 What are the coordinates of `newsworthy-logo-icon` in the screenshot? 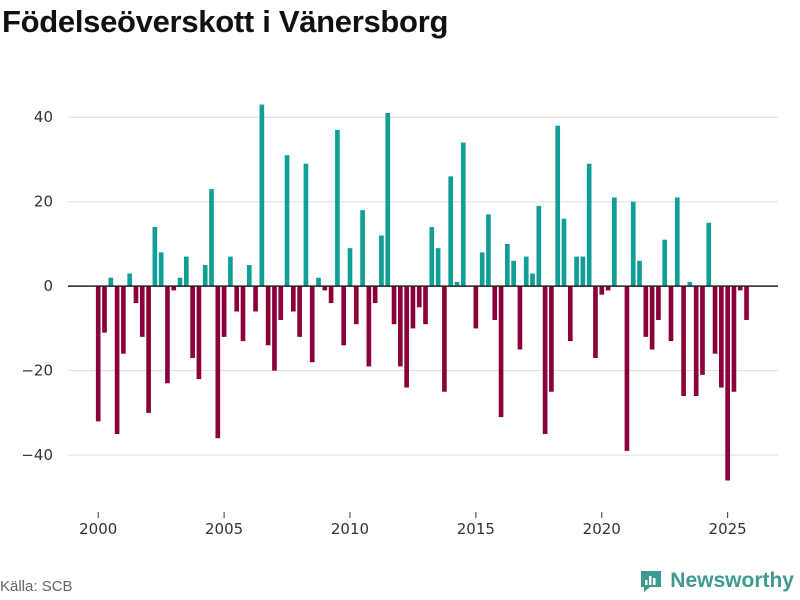 It's located at (651, 581).